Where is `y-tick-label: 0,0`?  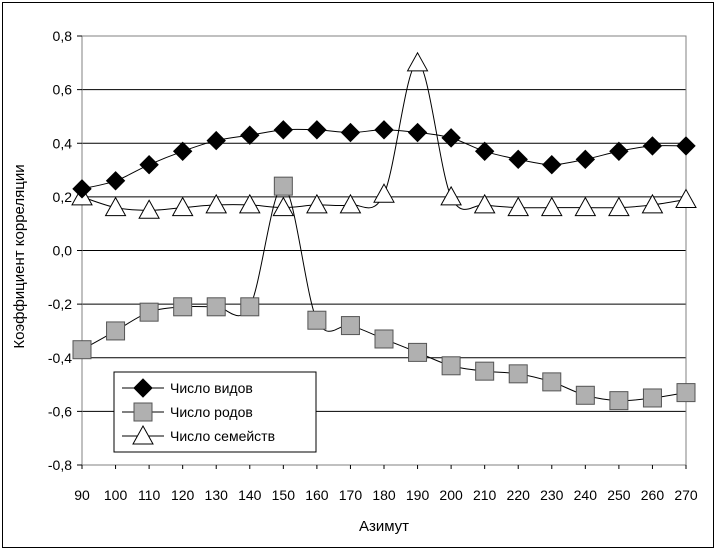 y-tick-label: 0,0 is located at coordinates (63, 251).